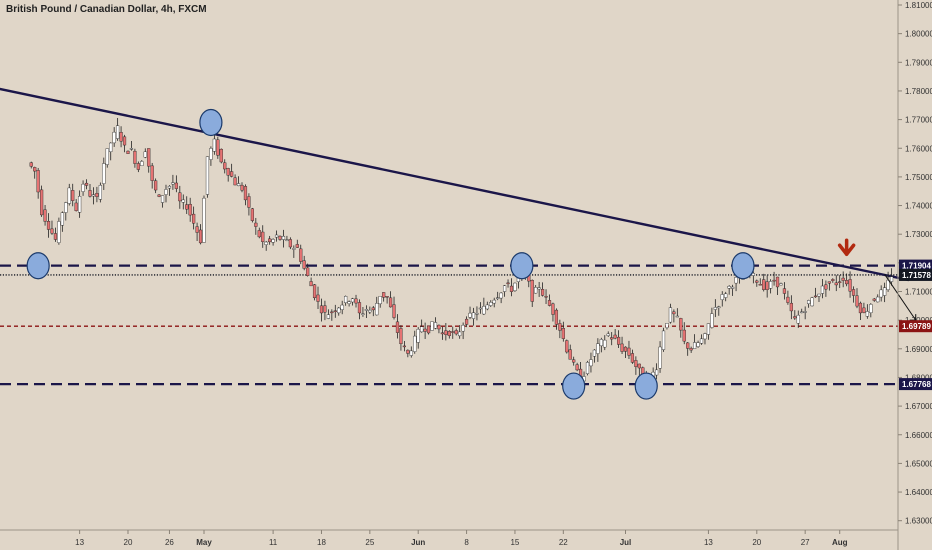  What do you see at coordinates (169, 542) in the screenshot?
I see `x-tick-label: 26` at bounding box center [169, 542].